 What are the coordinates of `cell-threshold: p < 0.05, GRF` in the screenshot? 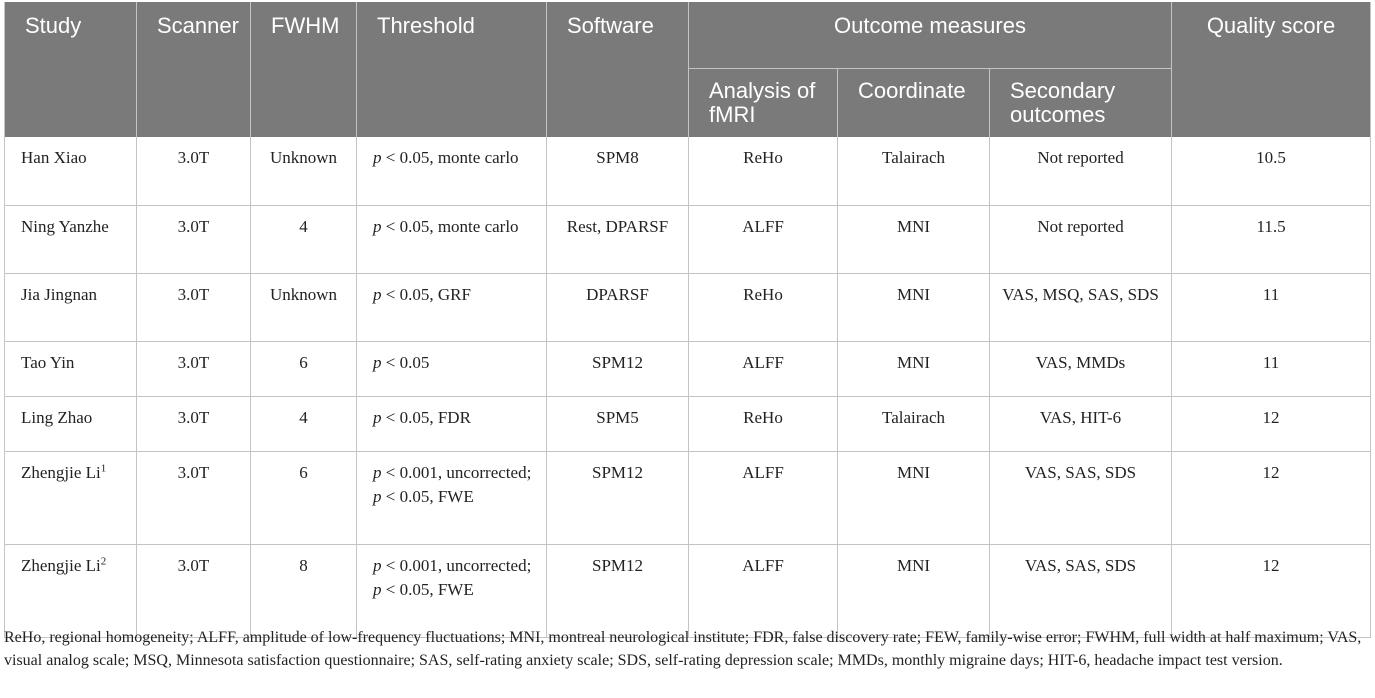 It's located at (451, 307).